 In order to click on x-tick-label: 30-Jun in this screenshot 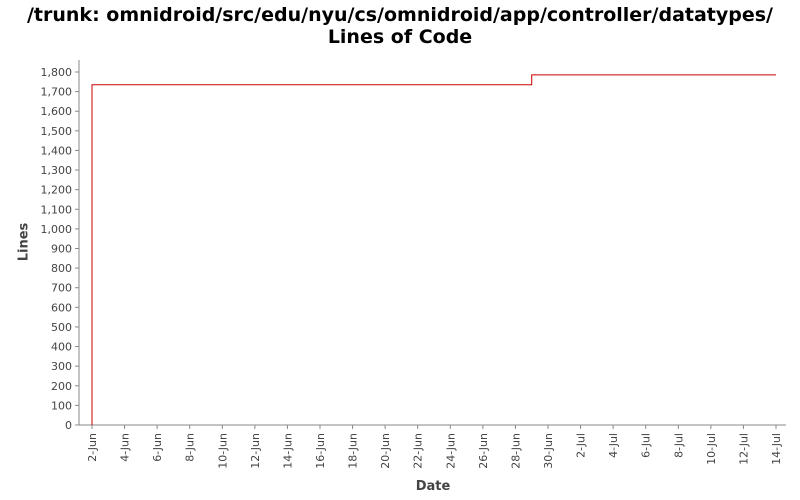, I will do `click(548, 451)`.